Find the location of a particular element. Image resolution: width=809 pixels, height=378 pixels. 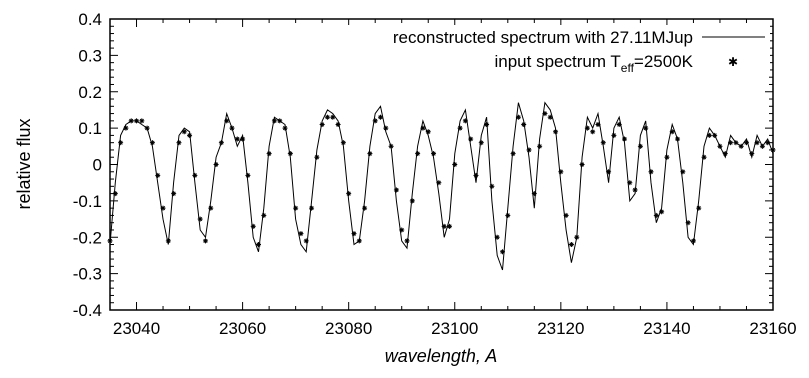

legend-line-label: reconstructed spectrum with 27.11MJup is located at coordinates (543, 37).